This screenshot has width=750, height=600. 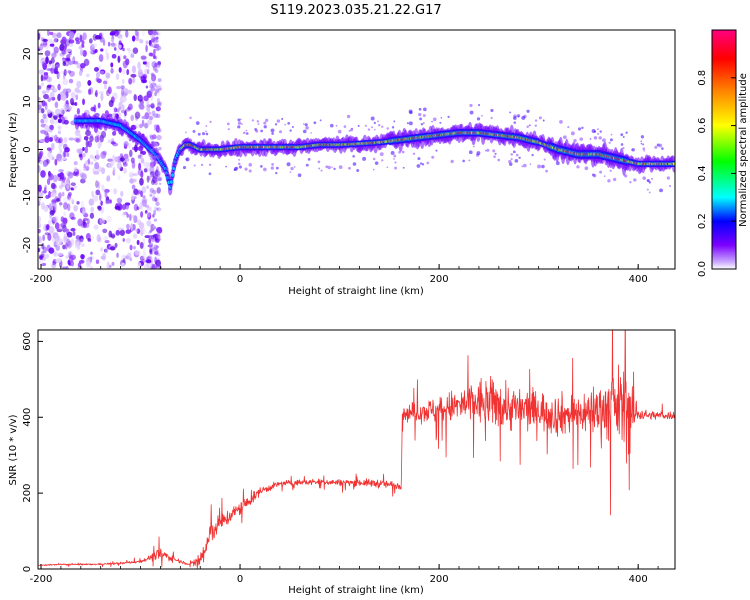 I want to click on snr-y-tick-label: 600, so click(x=27, y=341).